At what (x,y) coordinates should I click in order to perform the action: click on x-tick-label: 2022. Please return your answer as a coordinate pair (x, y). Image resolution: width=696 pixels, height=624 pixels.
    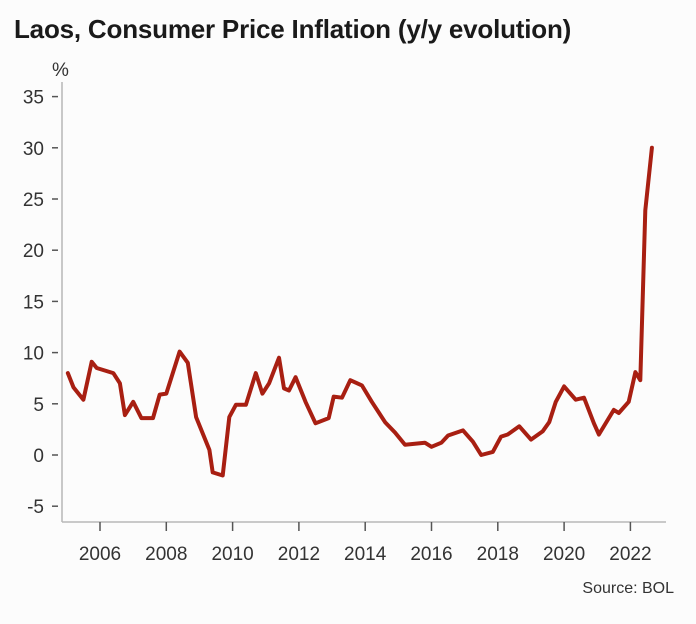
    Looking at the image, I should click on (630, 554).